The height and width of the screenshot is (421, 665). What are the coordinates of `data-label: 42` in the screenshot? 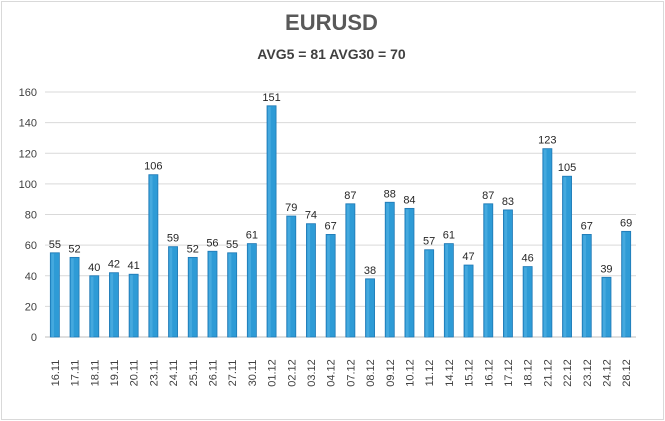 It's located at (114, 265).